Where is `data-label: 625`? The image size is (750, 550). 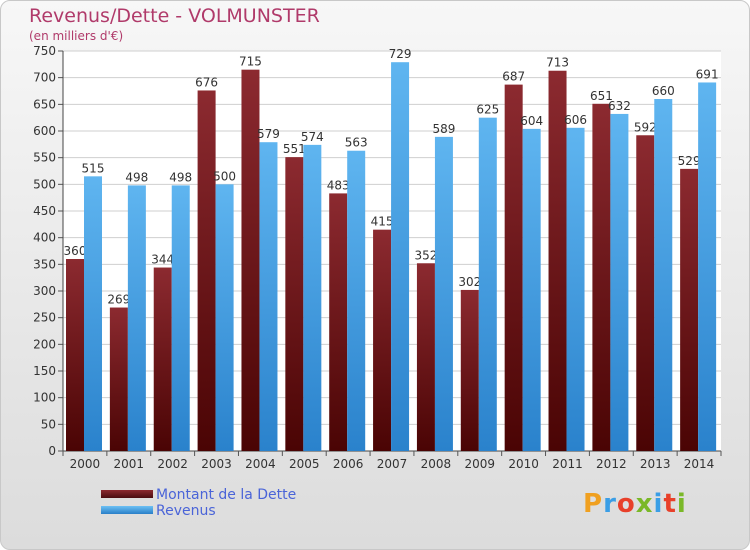 data-label: 625 is located at coordinates (487, 110).